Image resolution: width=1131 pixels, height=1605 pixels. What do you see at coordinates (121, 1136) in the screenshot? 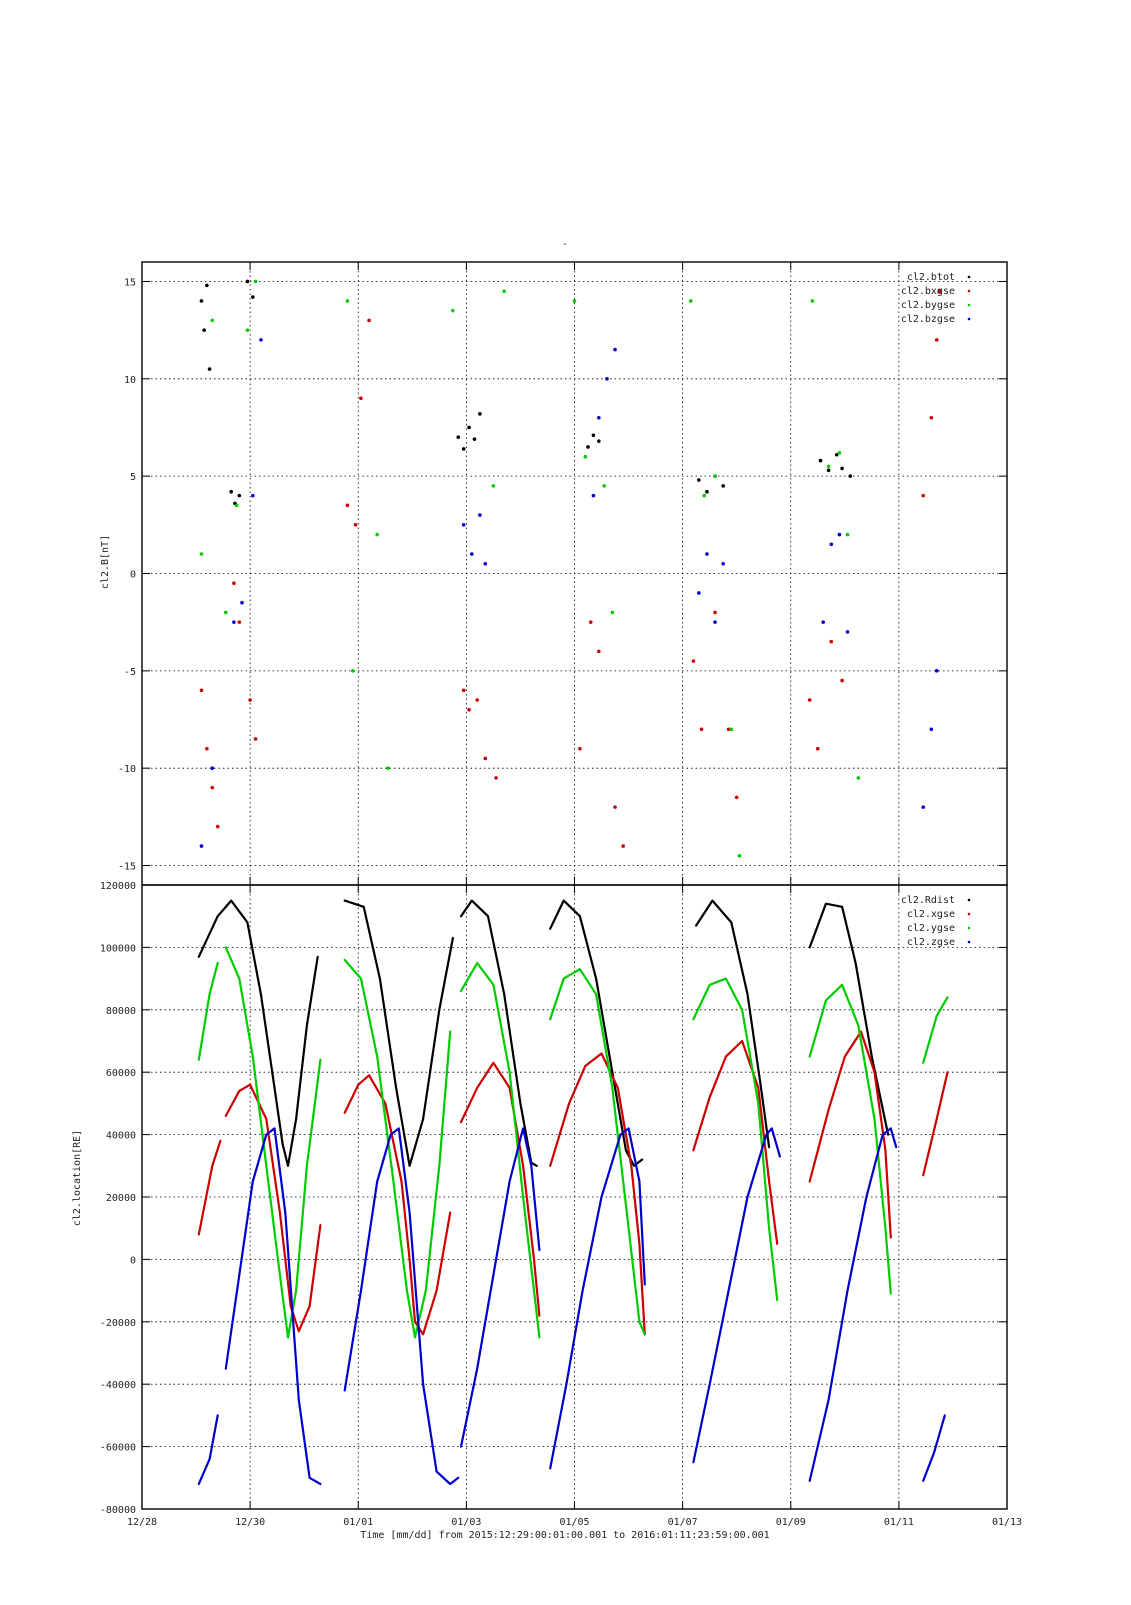
I see `y-tick-label: 40000` at bounding box center [121, 1136].